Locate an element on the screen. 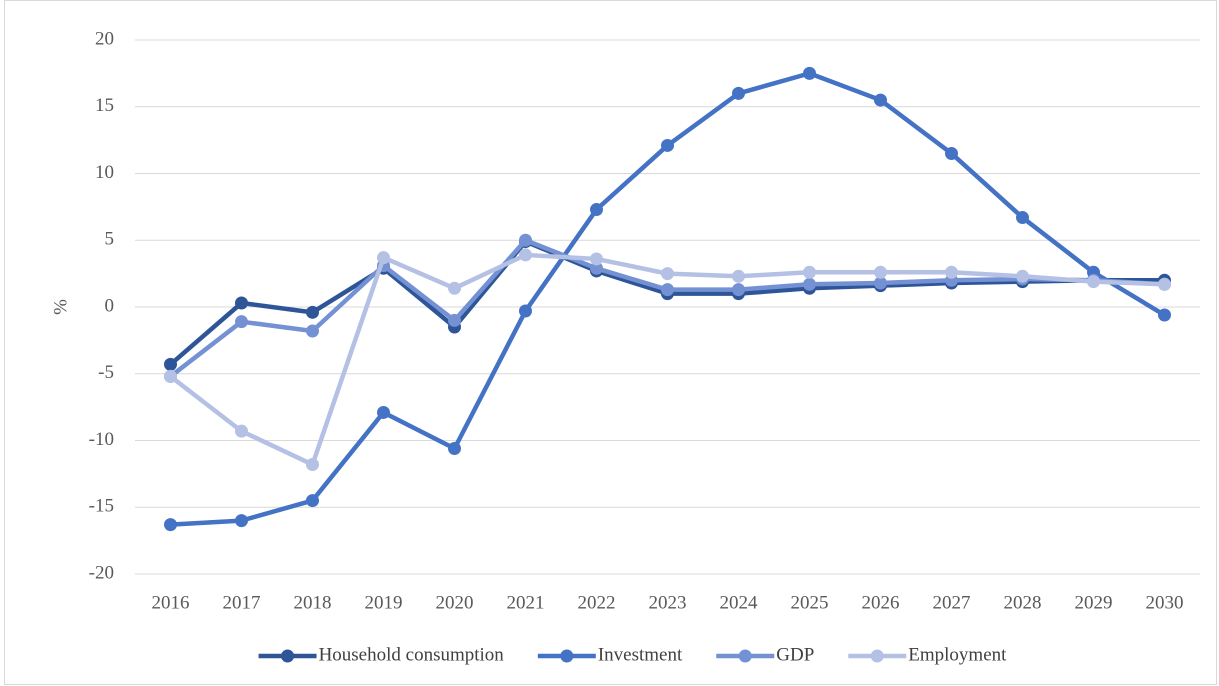 This screenshot has height=686, width=1219. y-tick-label: 0 is located at coordinates (110, 305).